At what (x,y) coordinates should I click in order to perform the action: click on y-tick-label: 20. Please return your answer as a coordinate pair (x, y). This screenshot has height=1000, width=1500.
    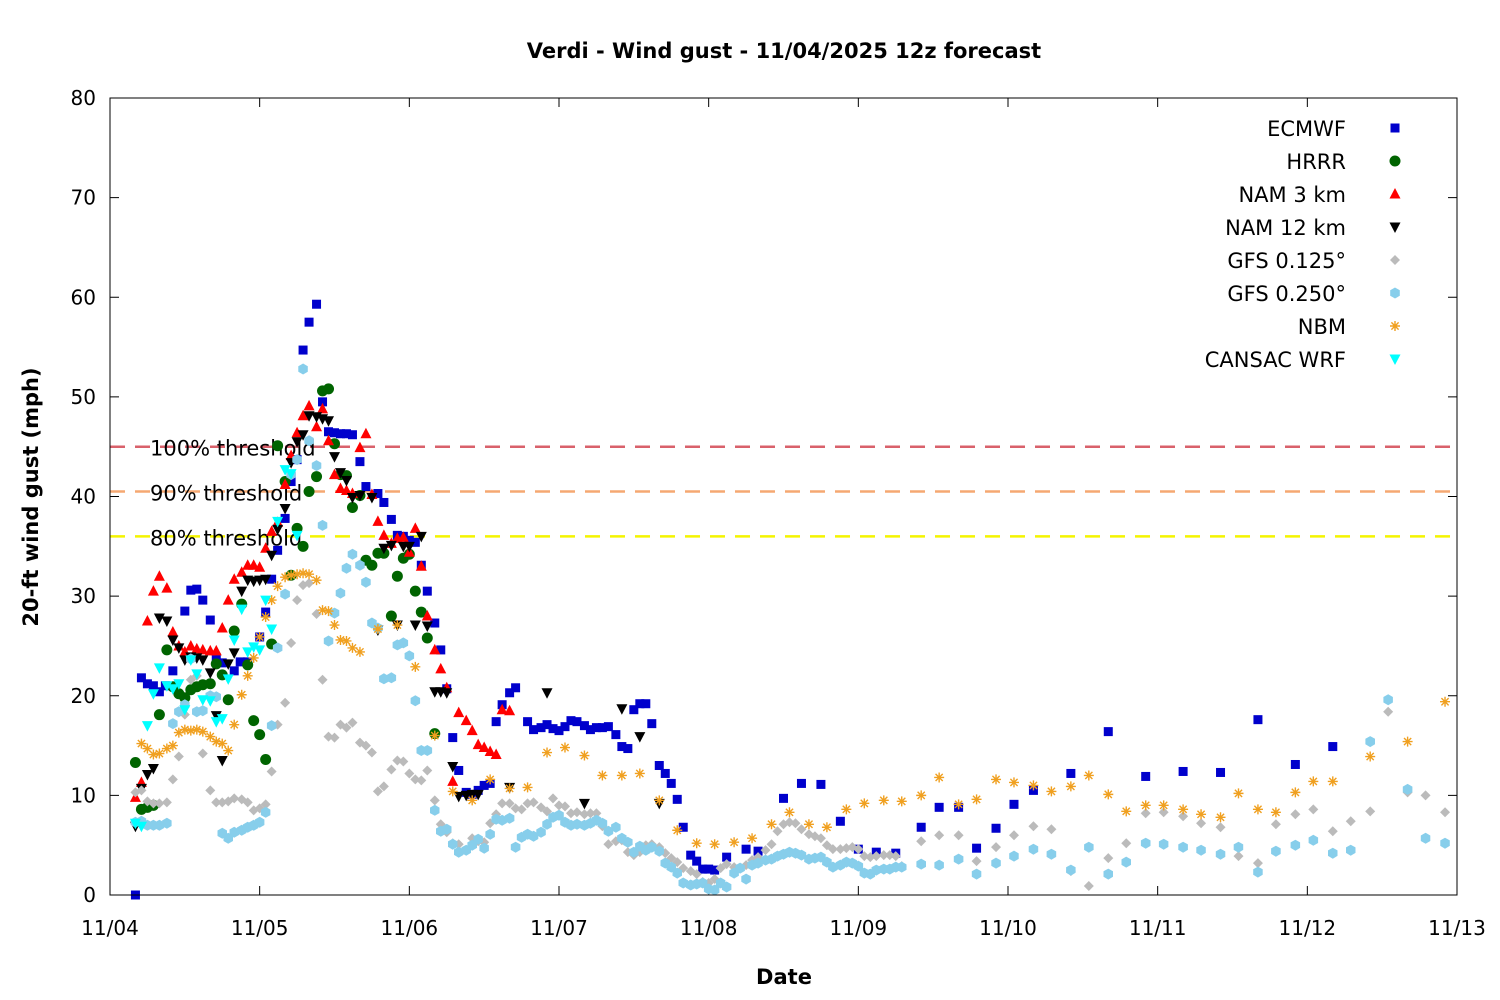
    Looking at the image, I should click on (83, 696).